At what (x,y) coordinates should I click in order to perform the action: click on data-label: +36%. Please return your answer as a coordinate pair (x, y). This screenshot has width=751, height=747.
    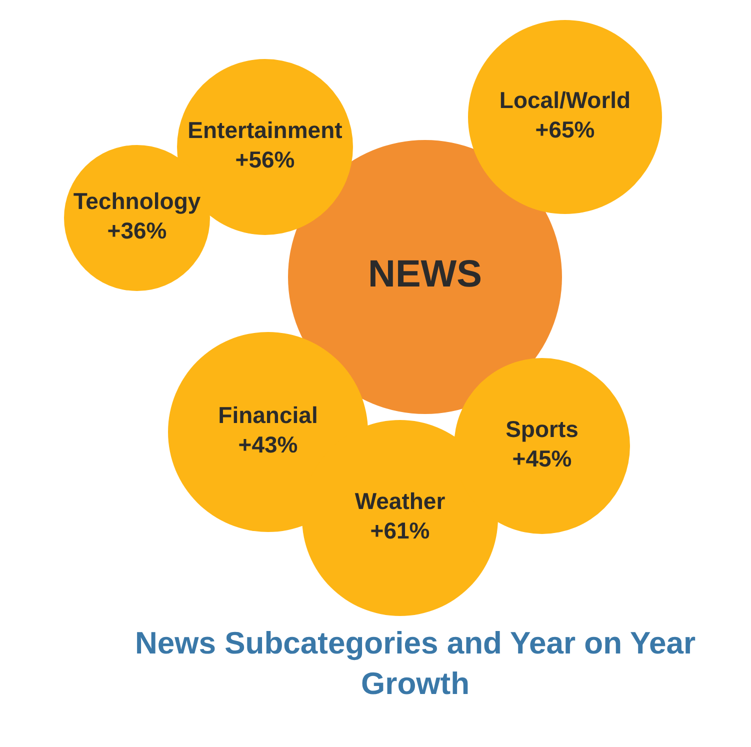
    Looking at the image, I should click on (137, 231).